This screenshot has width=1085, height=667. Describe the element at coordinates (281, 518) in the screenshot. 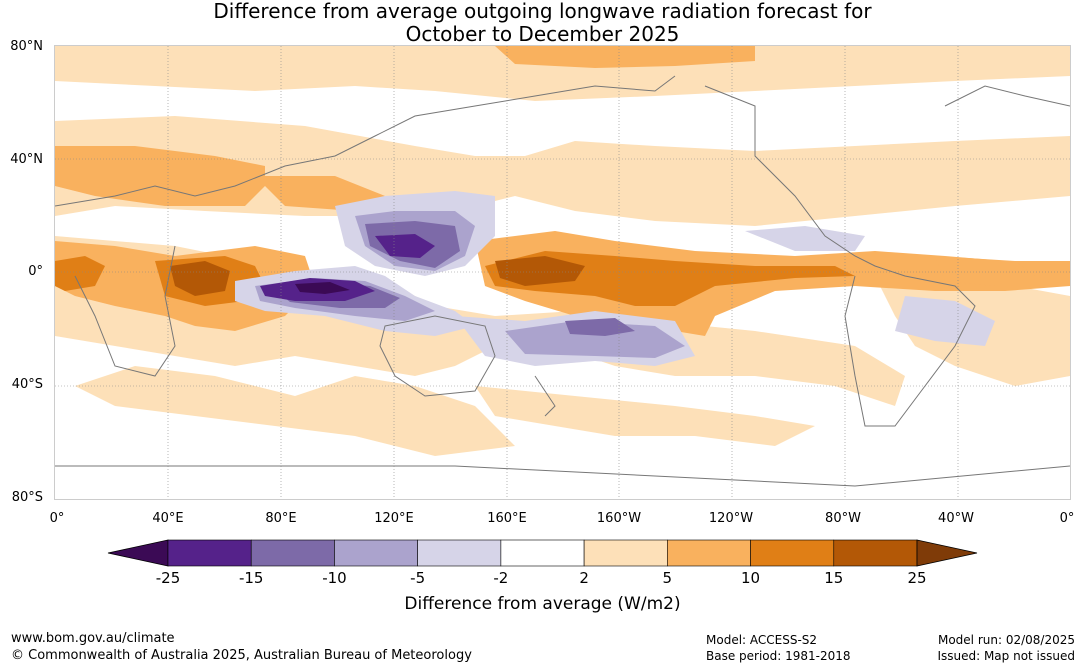

I see `lon-label-80e: 80°E` at that location.